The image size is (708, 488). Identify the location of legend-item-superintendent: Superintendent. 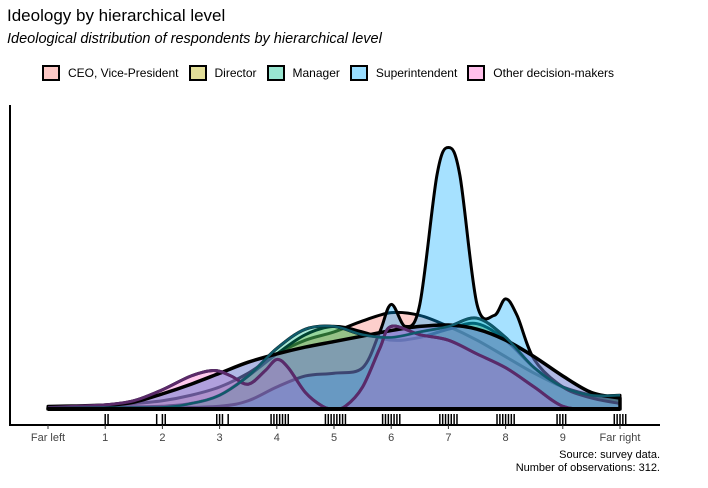
(403, 73).